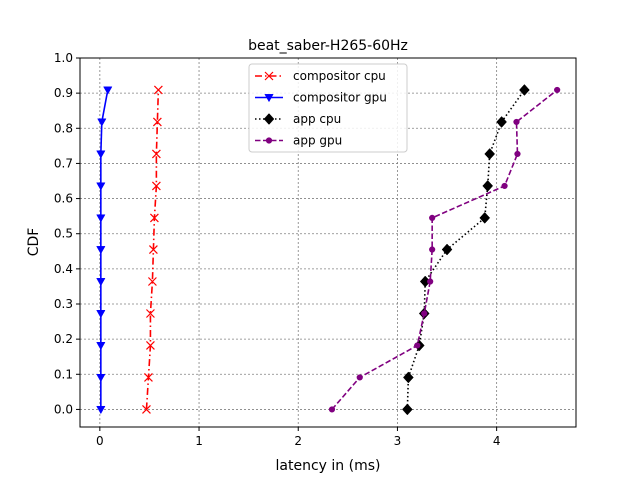  I want to click on y-tick-label: 0.8, so click(63, 128).